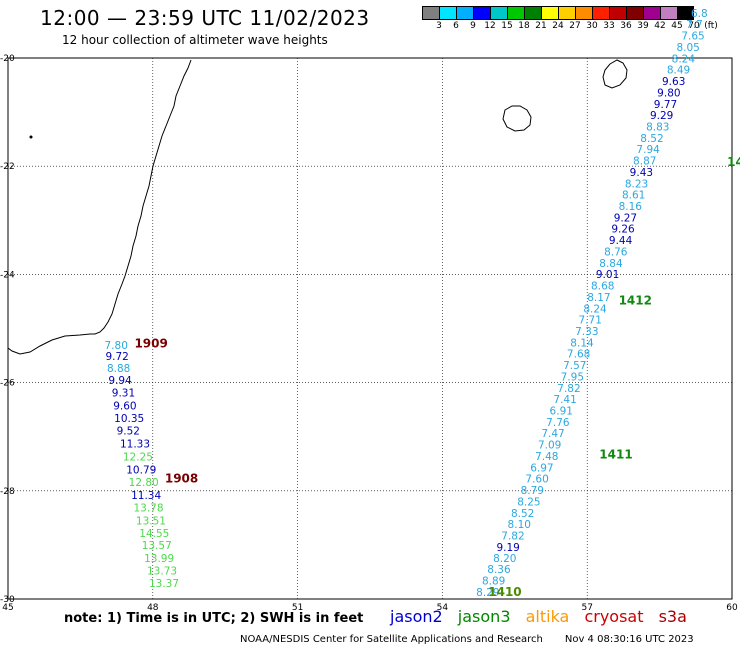 This screenshot has height=650, width=740. I want to click on wave-height-value: 9.19, so click(507, 548).